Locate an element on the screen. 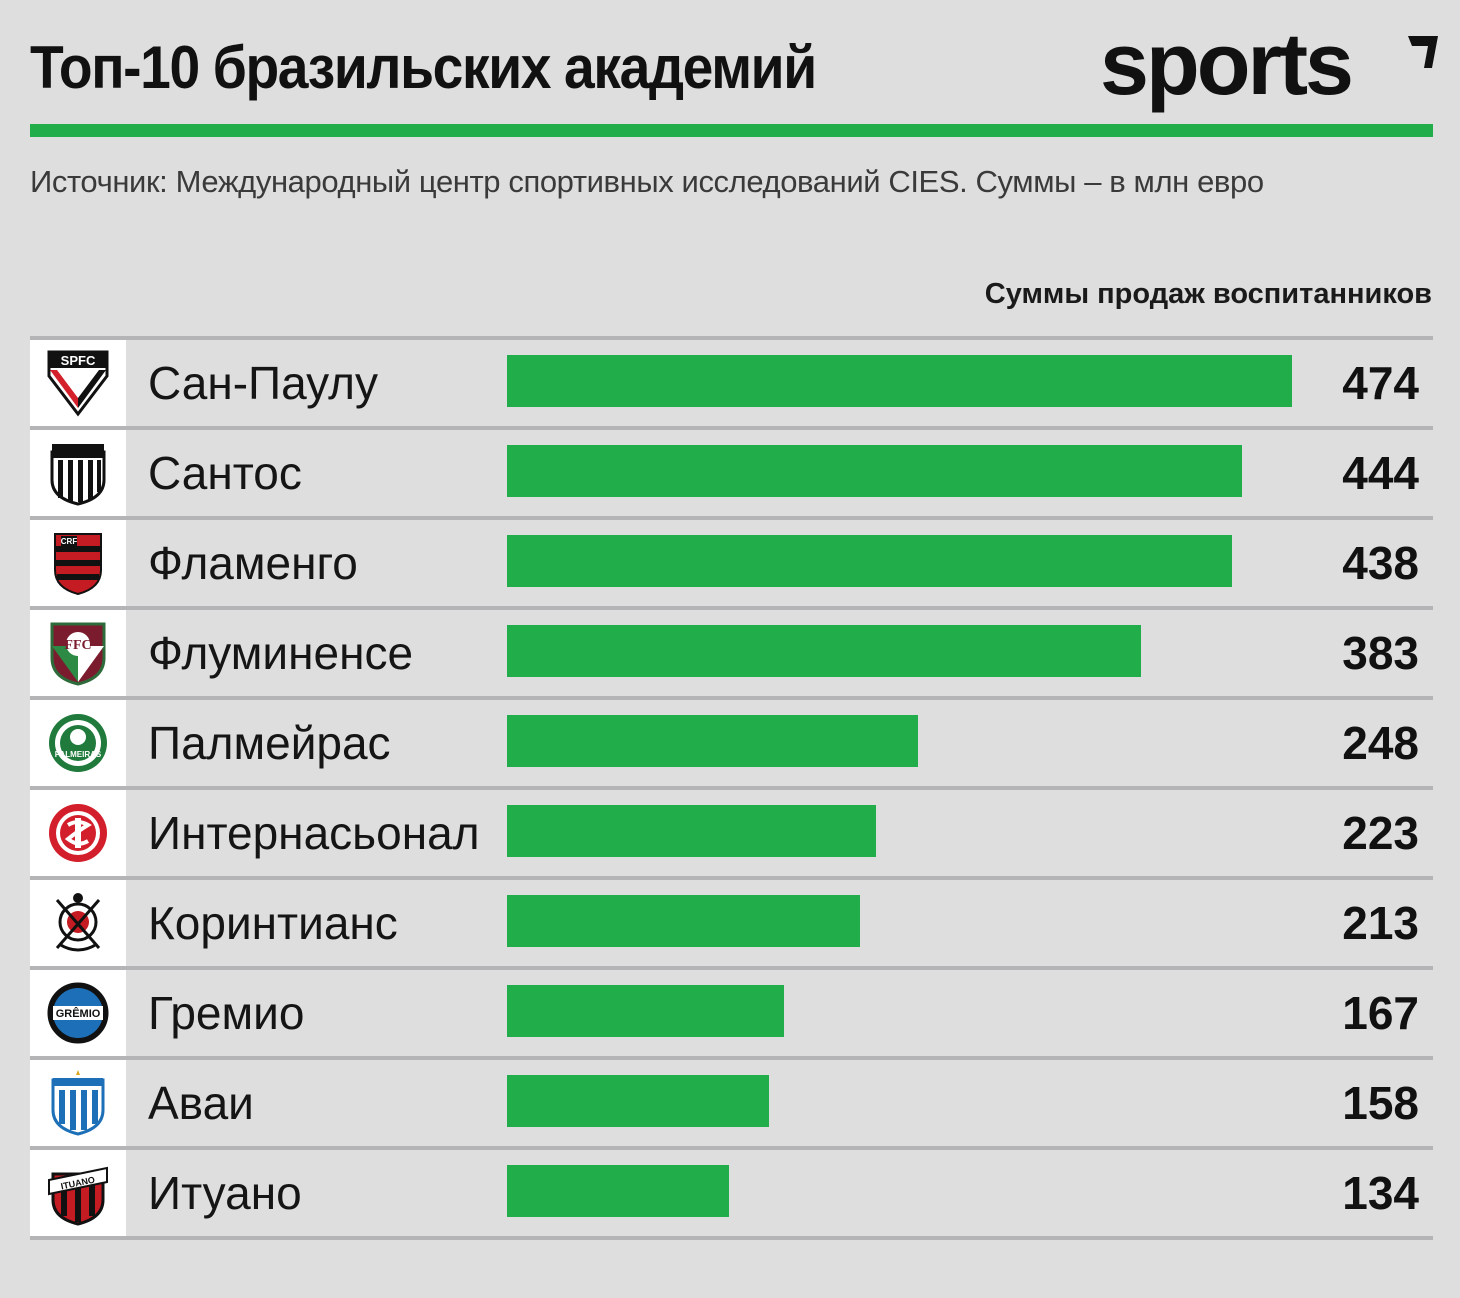 Image resolution: width=1460 pixels, height=1298 pixels. chart-row: Аваи 158 is located at coordinates (731, 1105).